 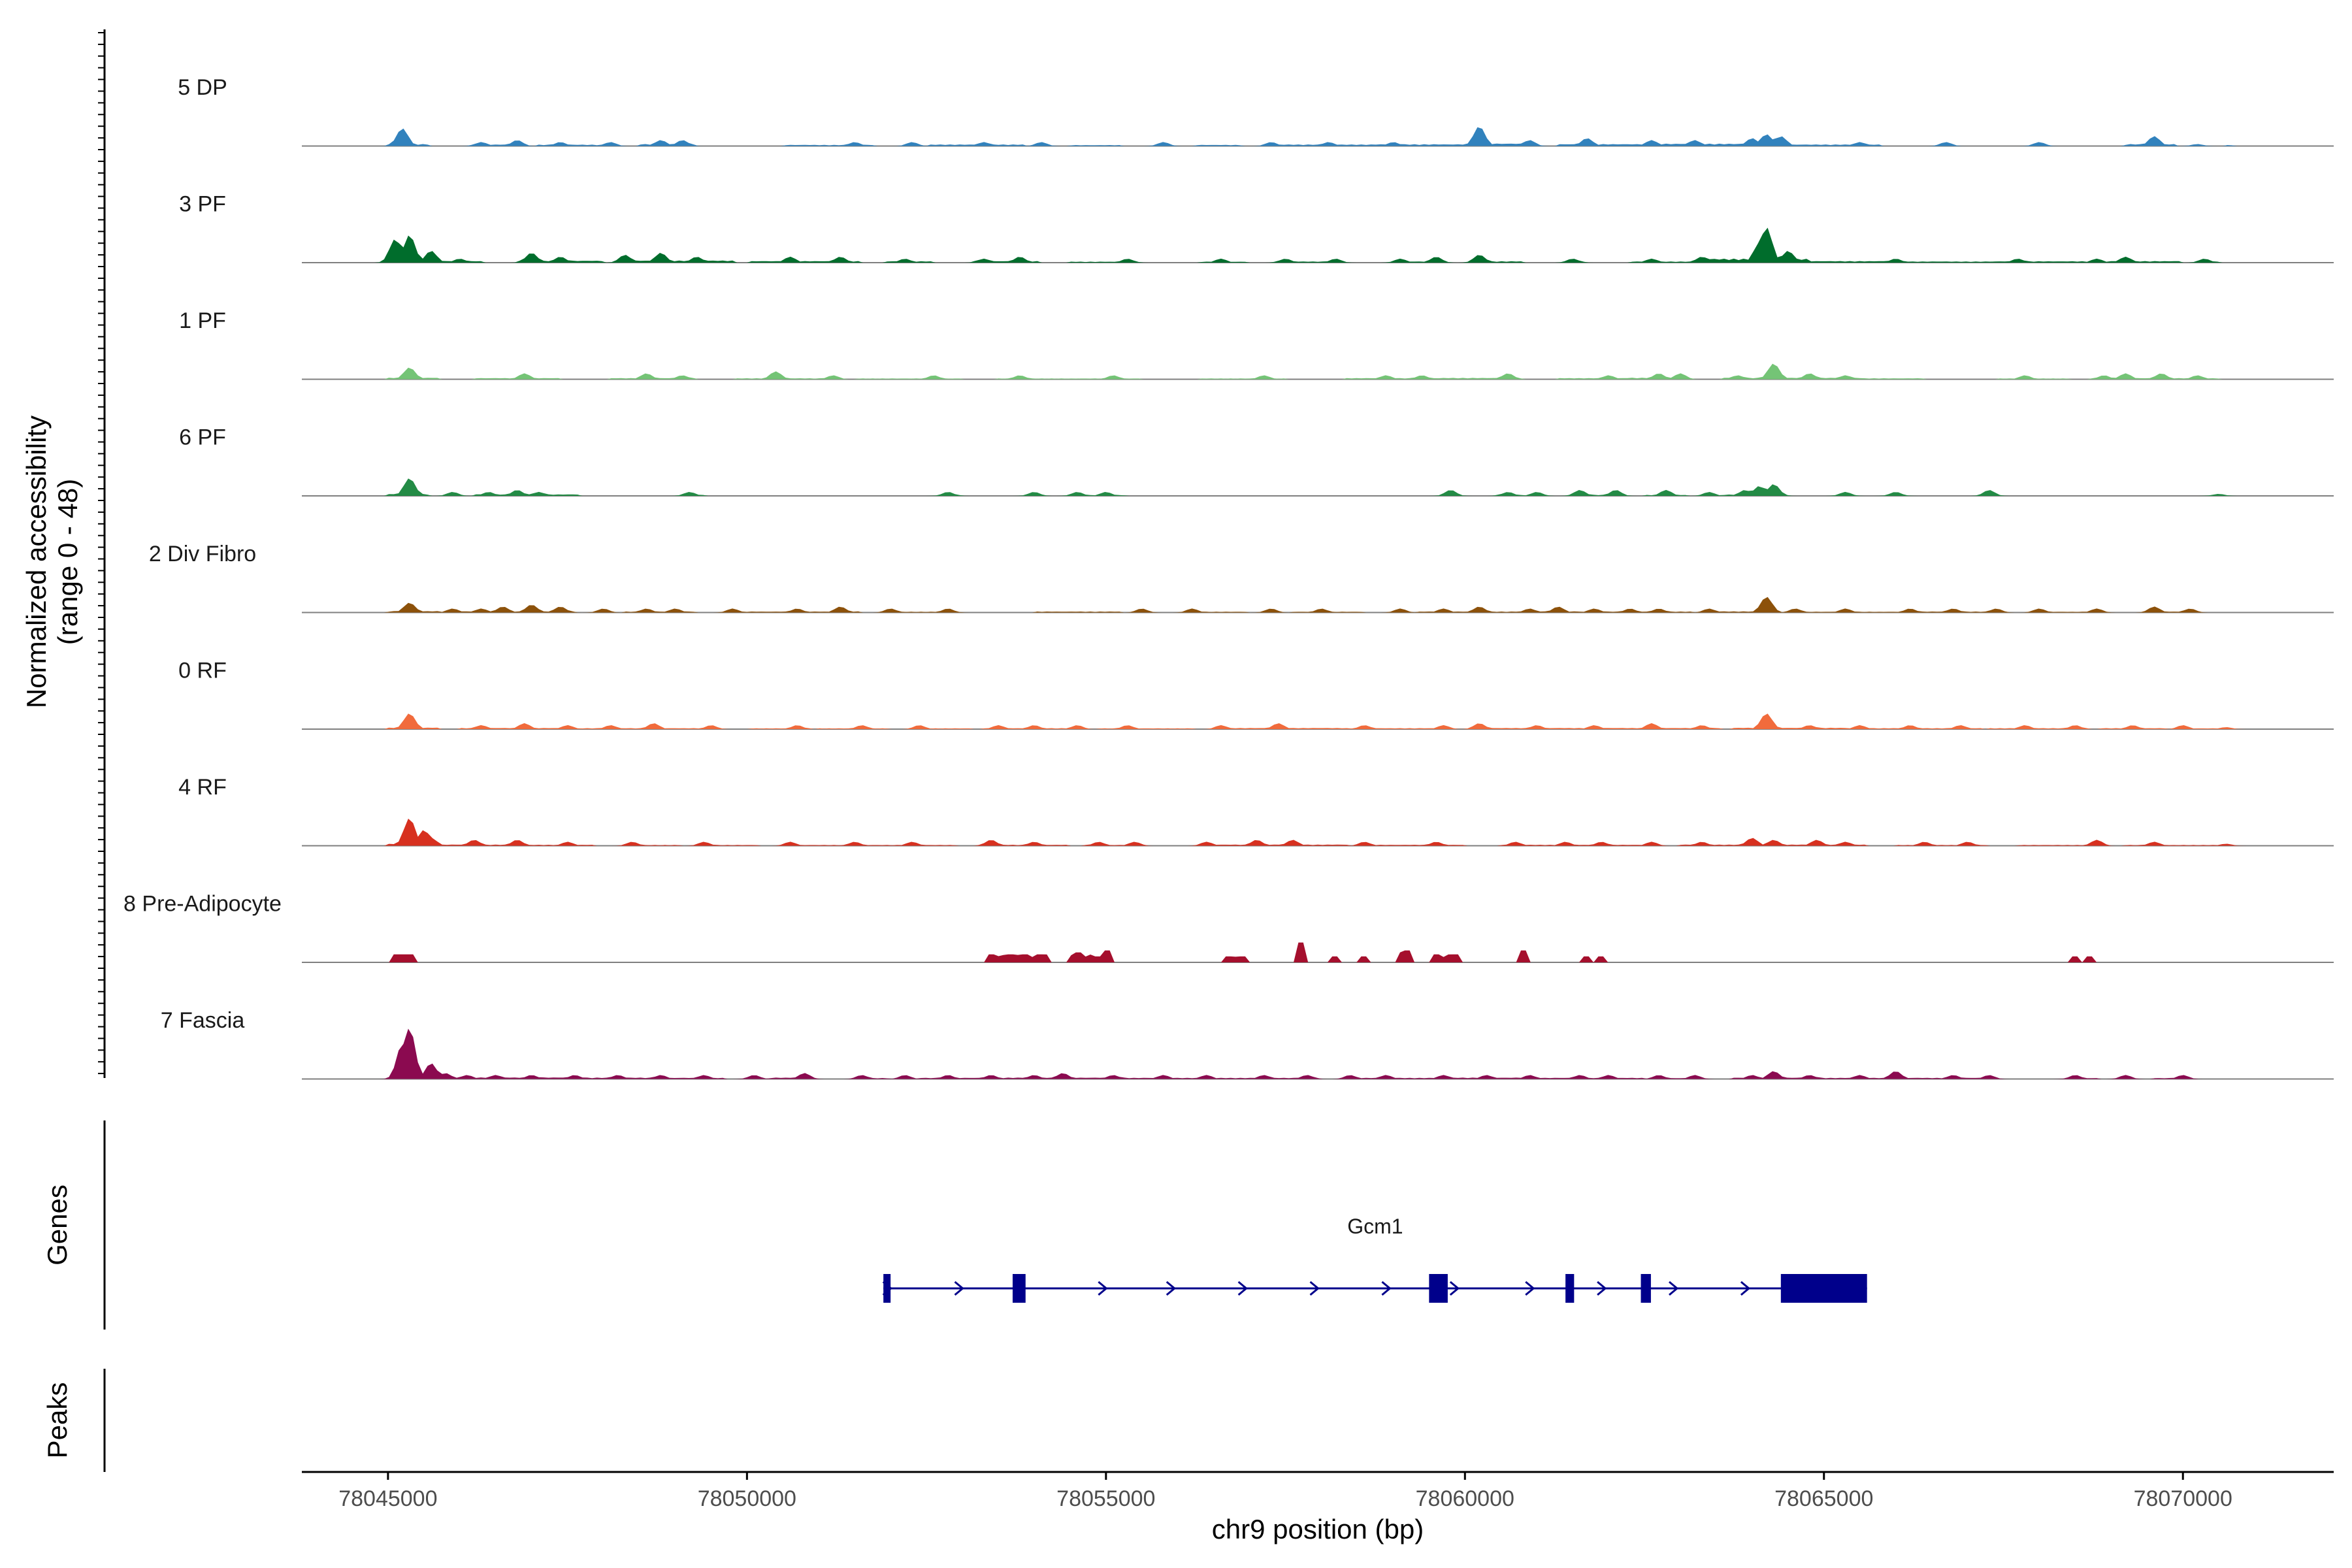 What do you see at coordinates (387, 1498) in the screenshot?
I see `x-tick-label: 78045000` at bounding box center [387, 1498].